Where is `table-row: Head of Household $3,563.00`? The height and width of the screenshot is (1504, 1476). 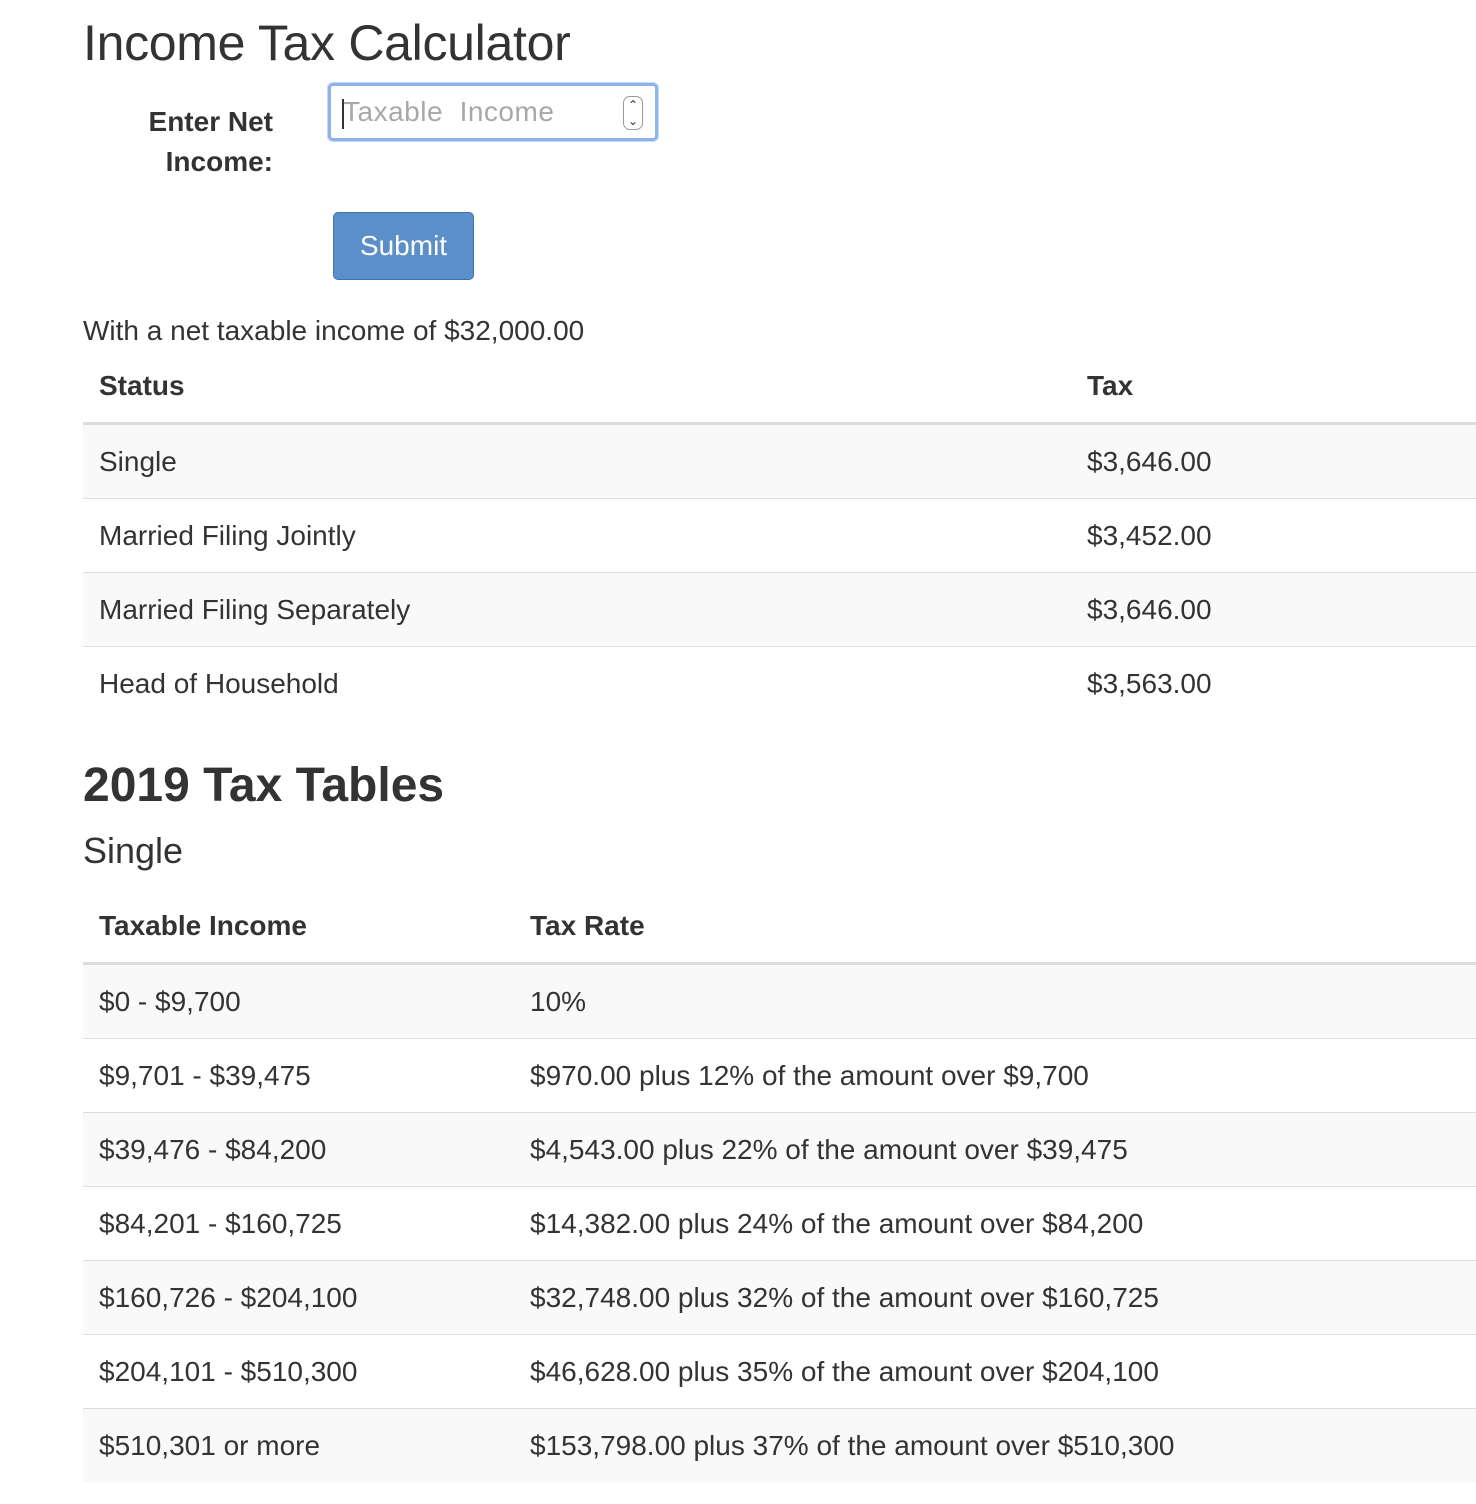
table-row: Head of Household $3,563.00 is located at coordinates (779, 683).